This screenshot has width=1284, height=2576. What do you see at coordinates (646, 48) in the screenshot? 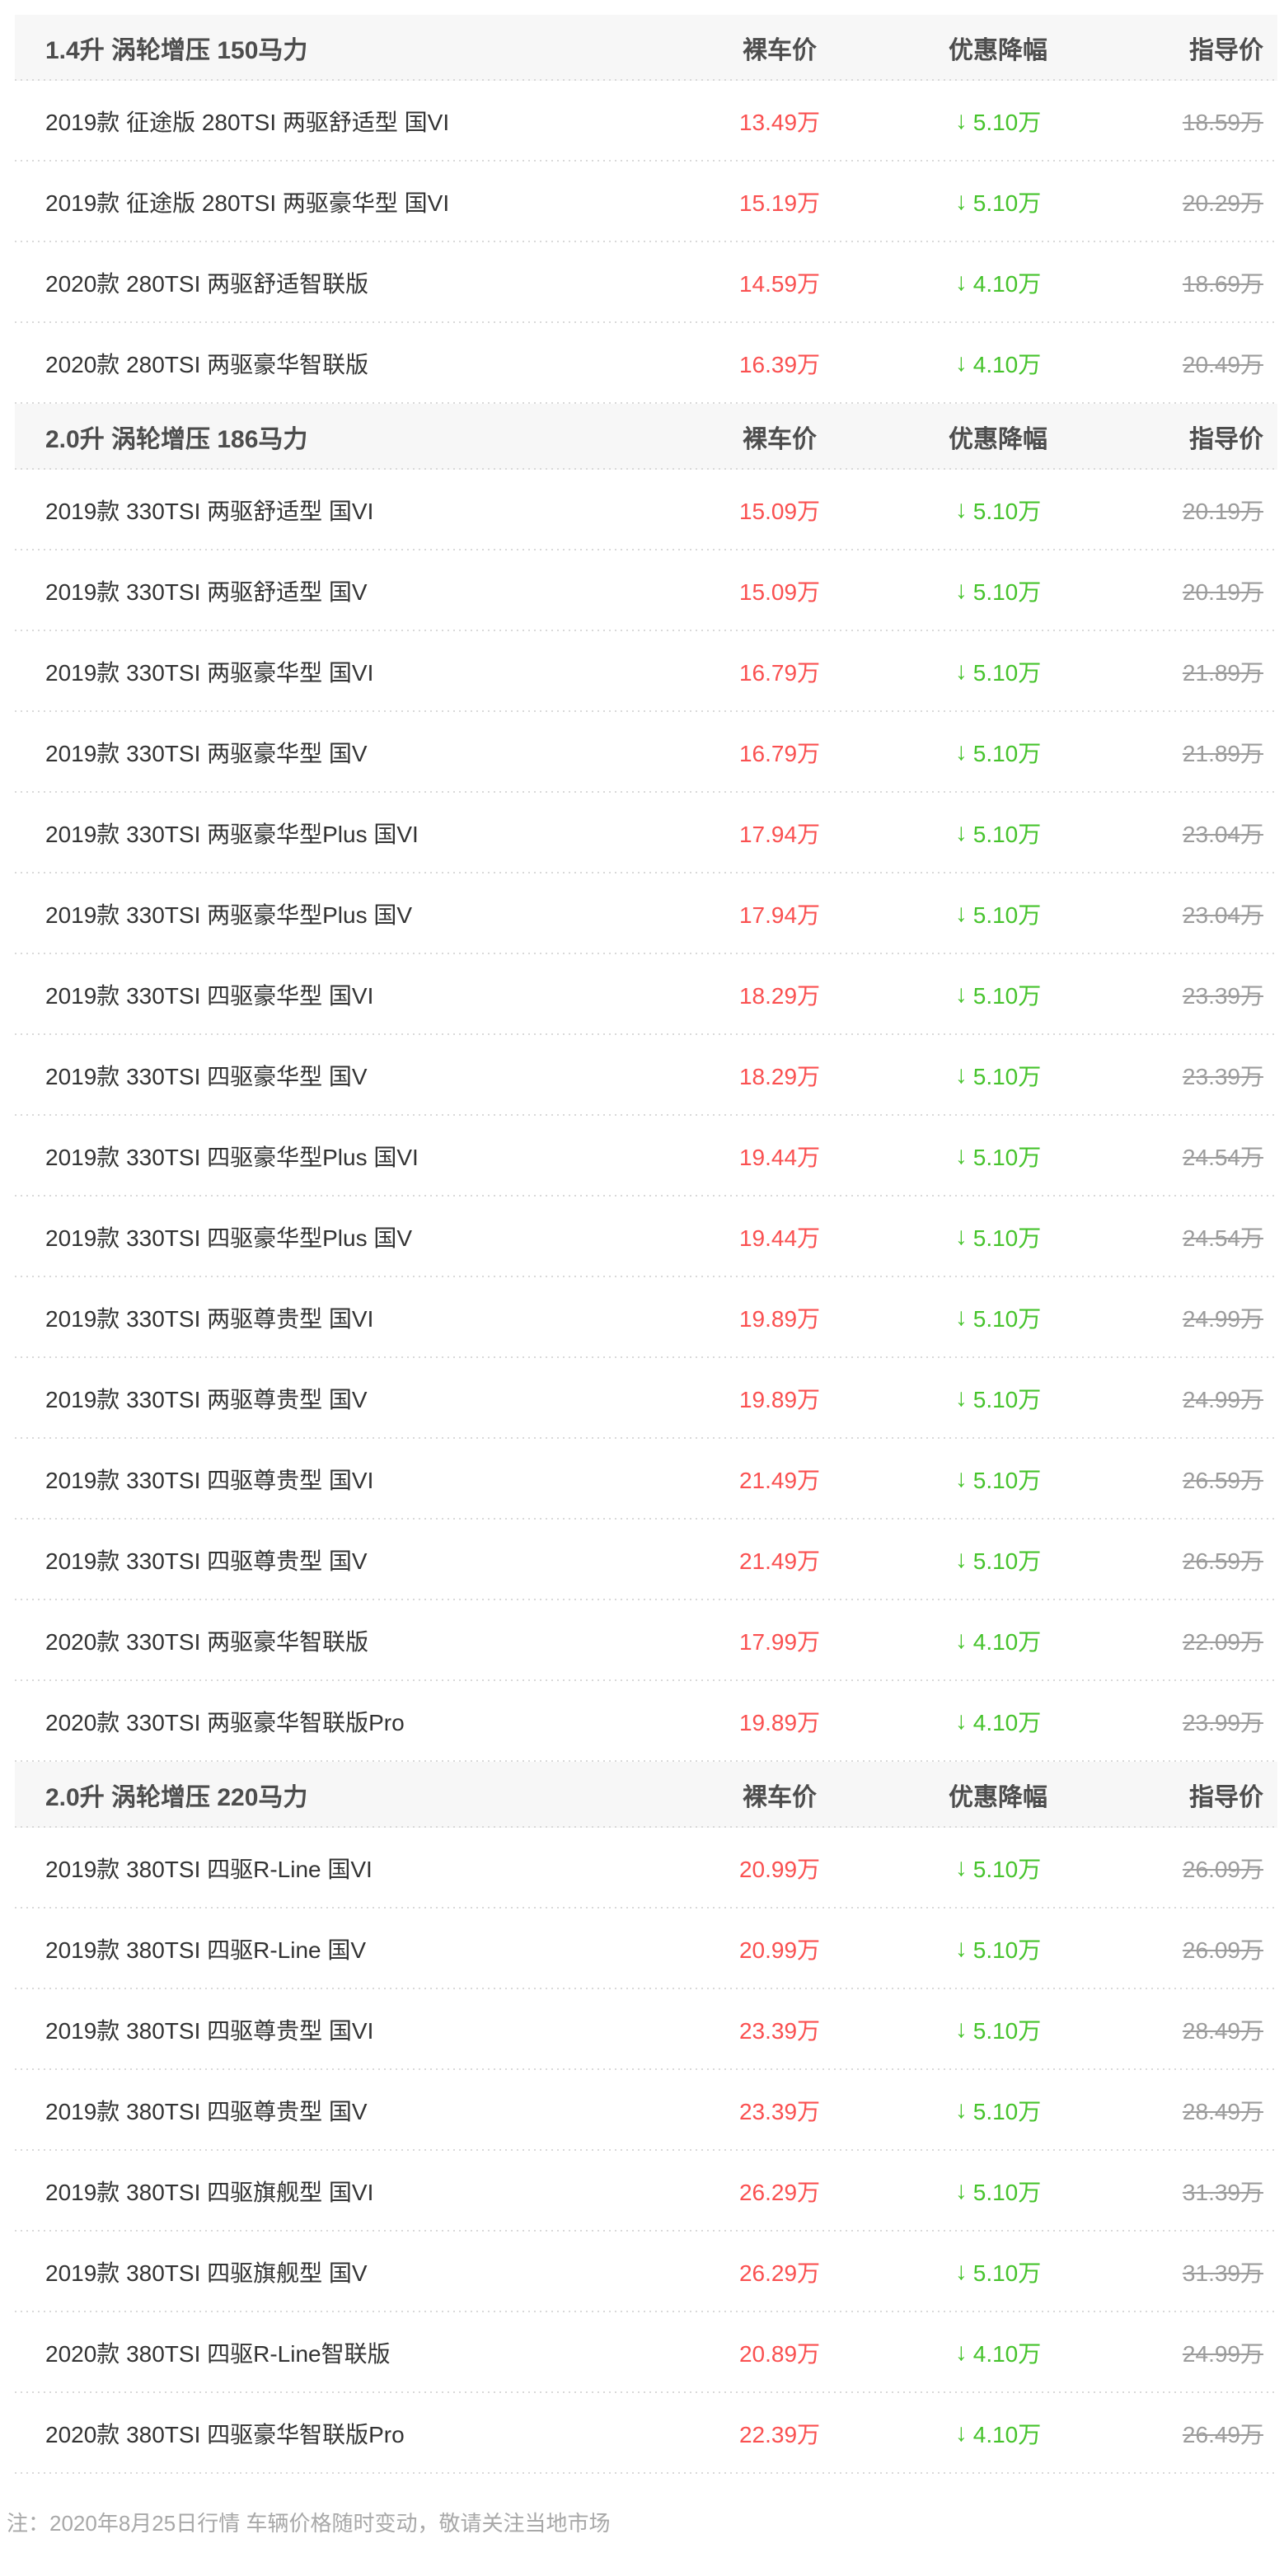
I see `section-header: 1.4升 涡轮增压 150马力 裸车价 优惠降幅 指导价` at bounding box center [646, 48].